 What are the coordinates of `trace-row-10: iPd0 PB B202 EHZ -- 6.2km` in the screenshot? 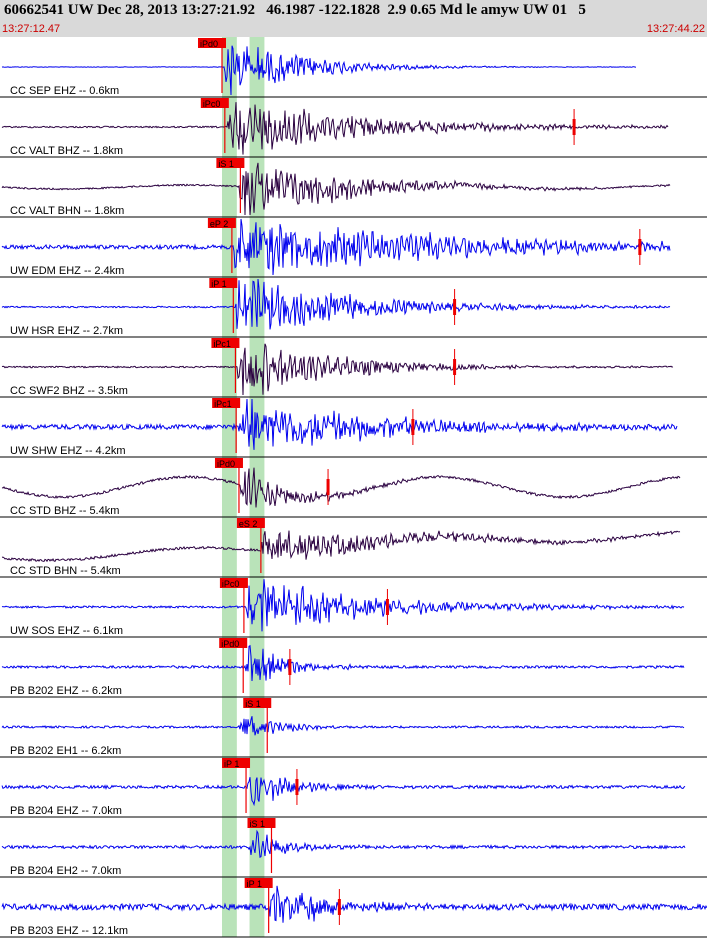 It's located at (353, 668).